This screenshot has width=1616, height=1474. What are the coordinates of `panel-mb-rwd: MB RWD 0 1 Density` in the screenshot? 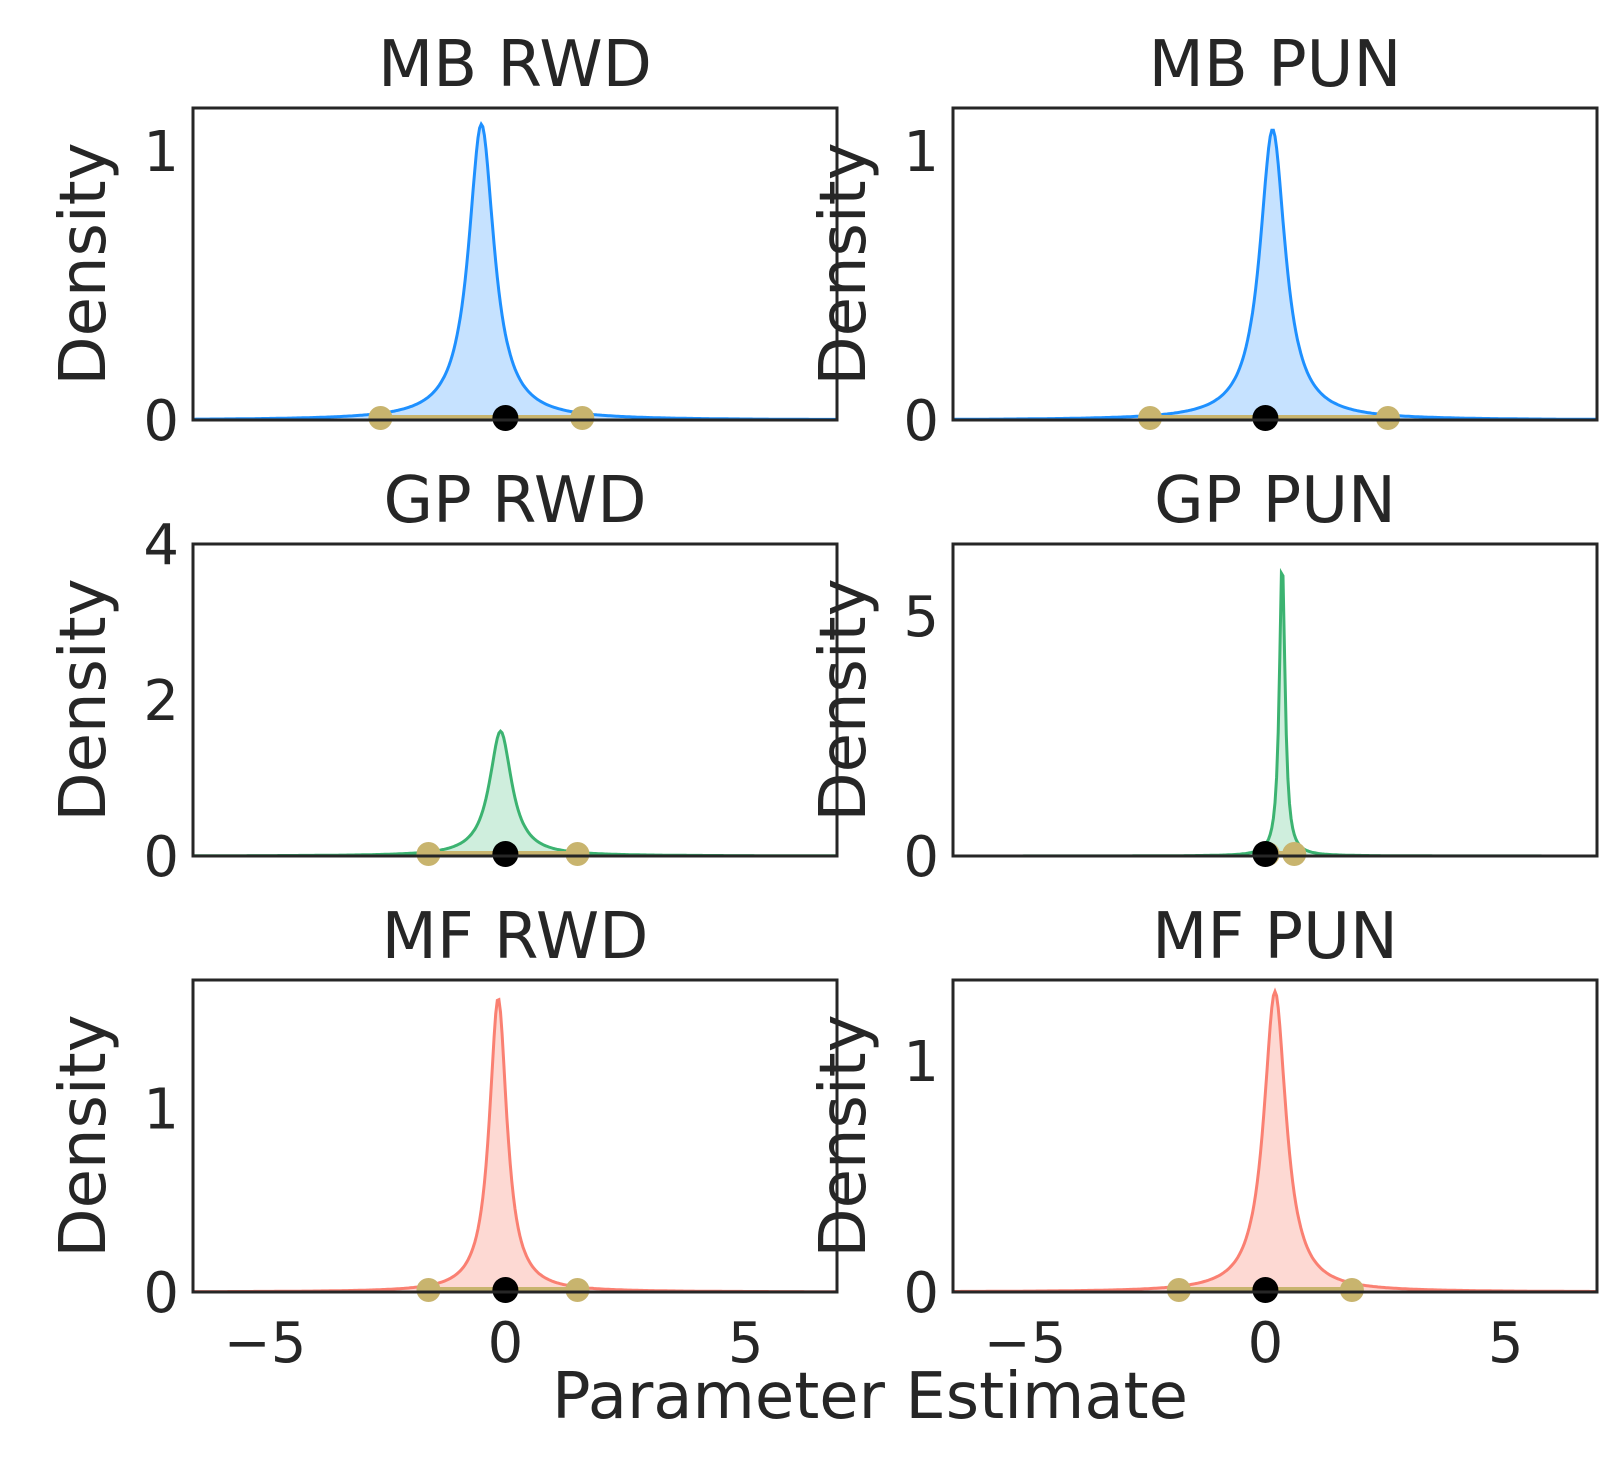 It's located at (443, 241).